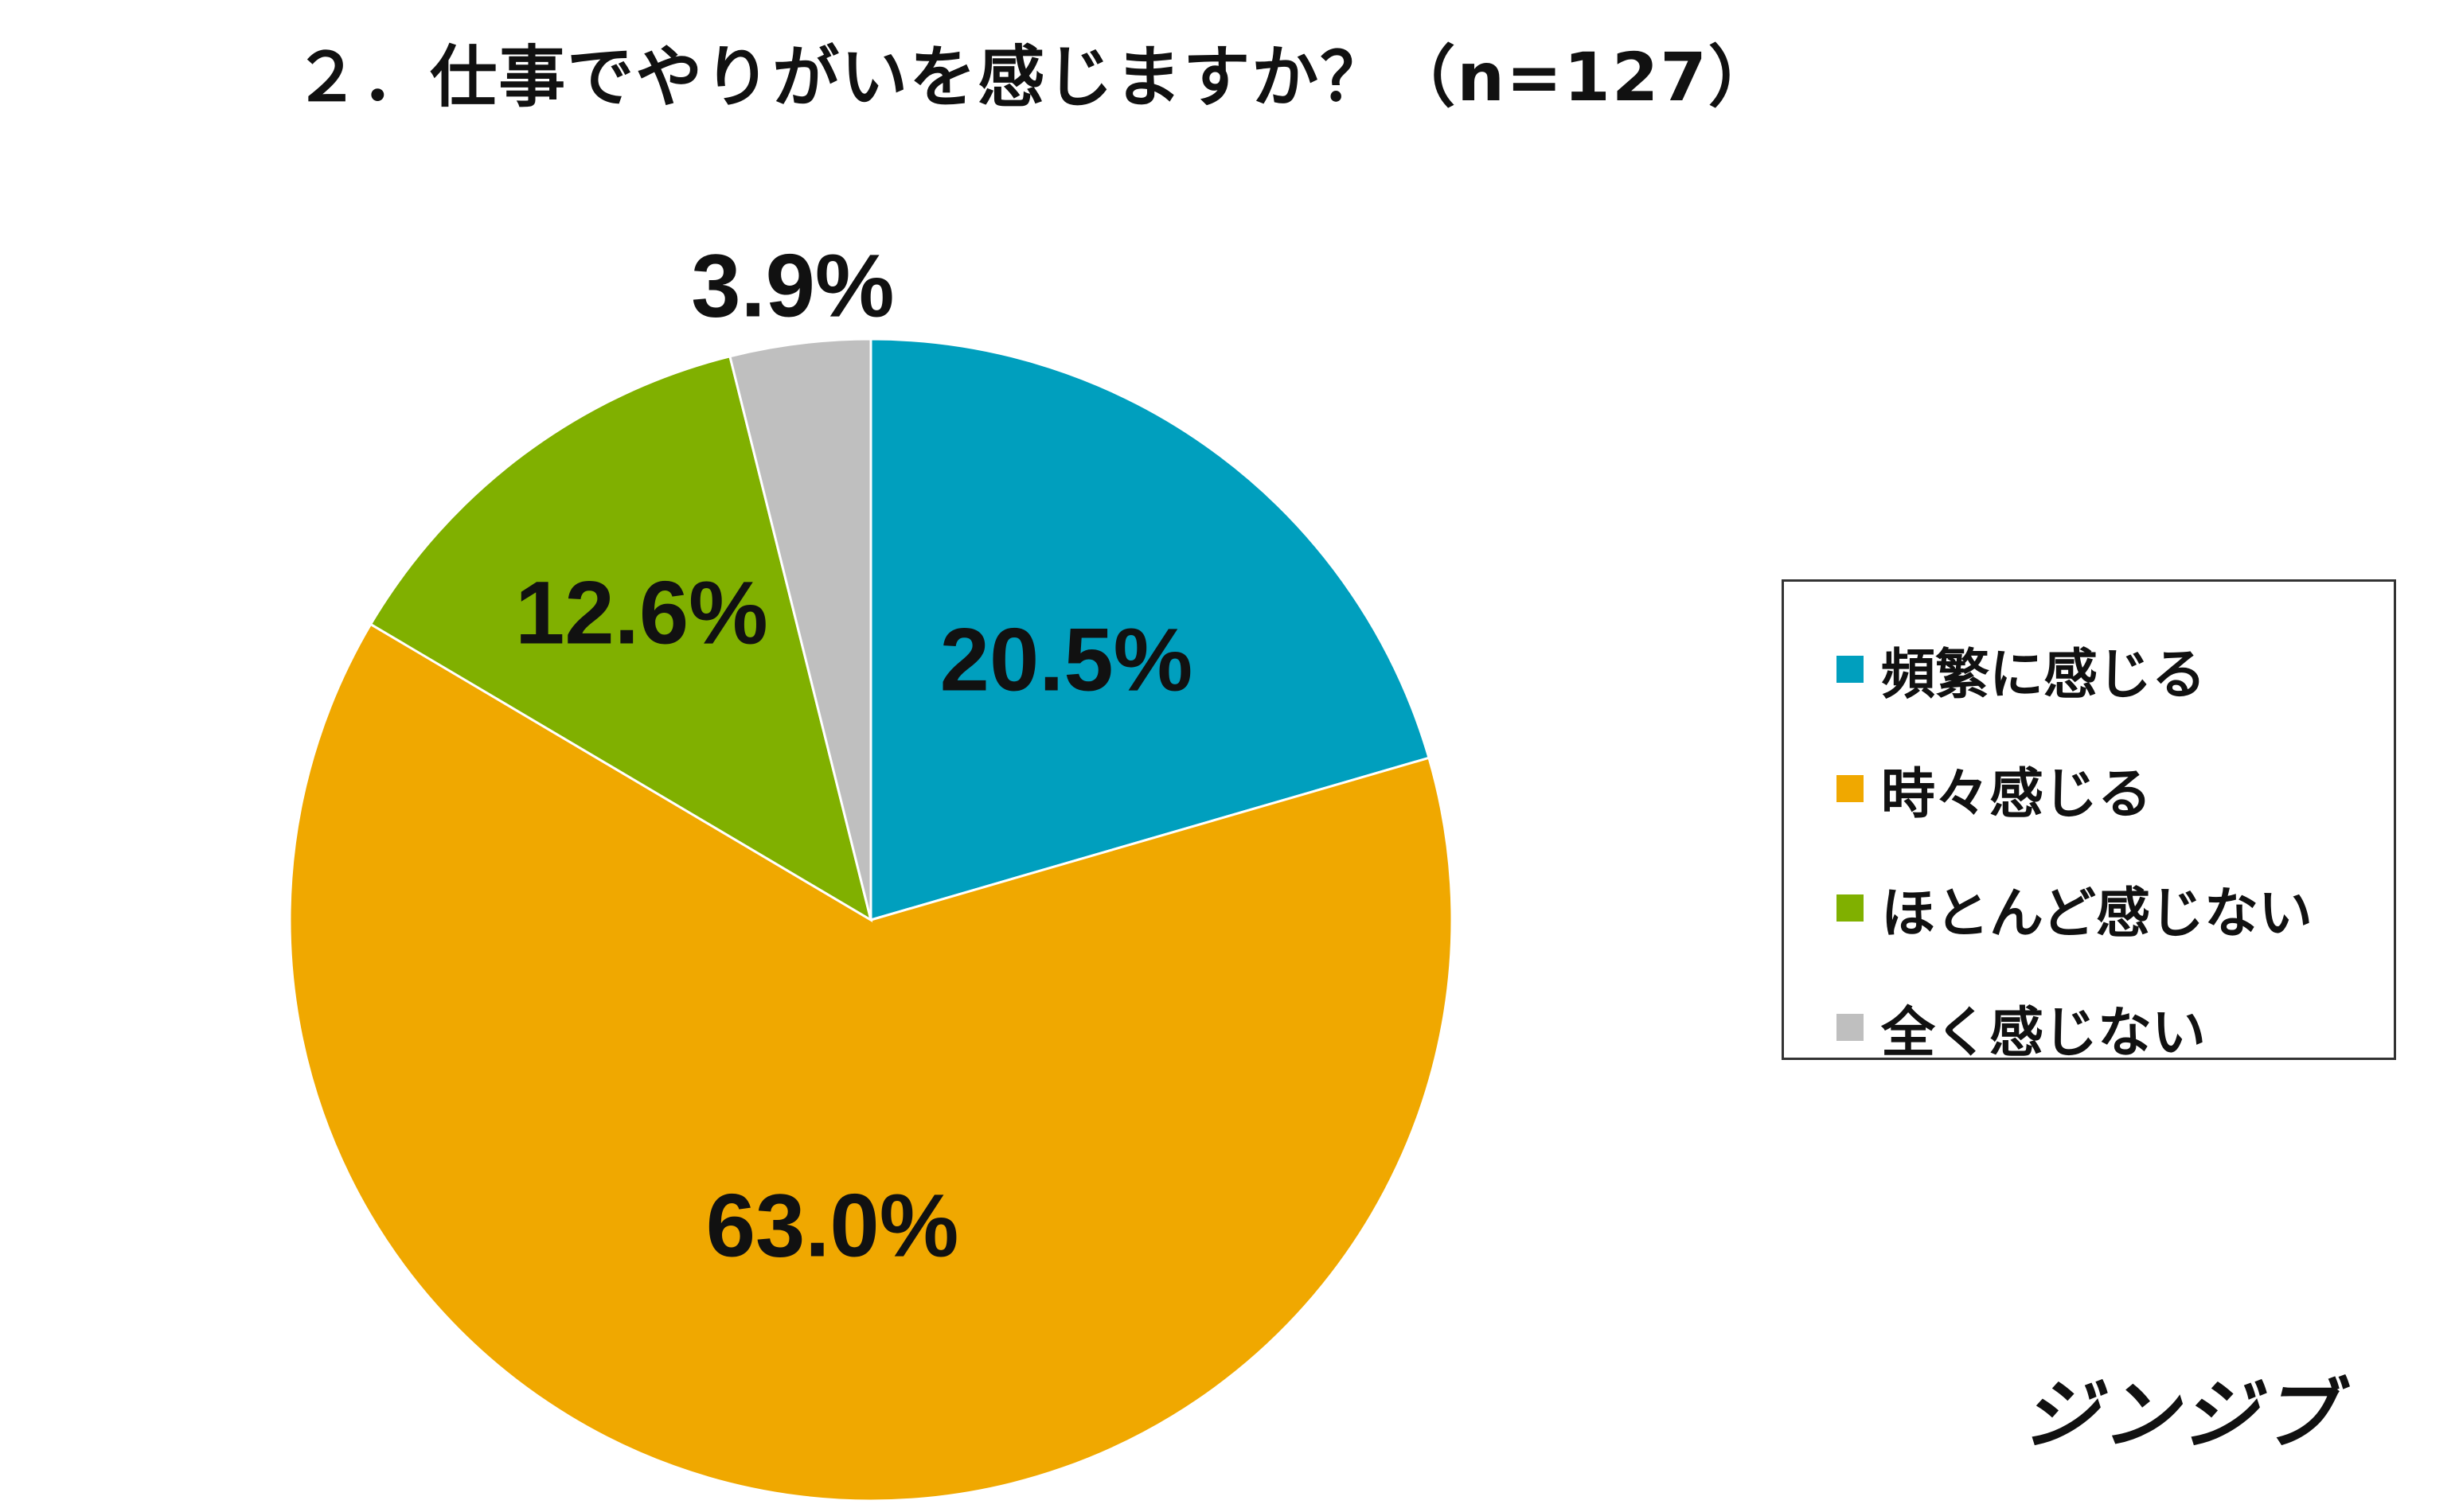 The image size is (2459, 1512). I want to click on legend-label: 全く感じない, so click(2044, 1033).